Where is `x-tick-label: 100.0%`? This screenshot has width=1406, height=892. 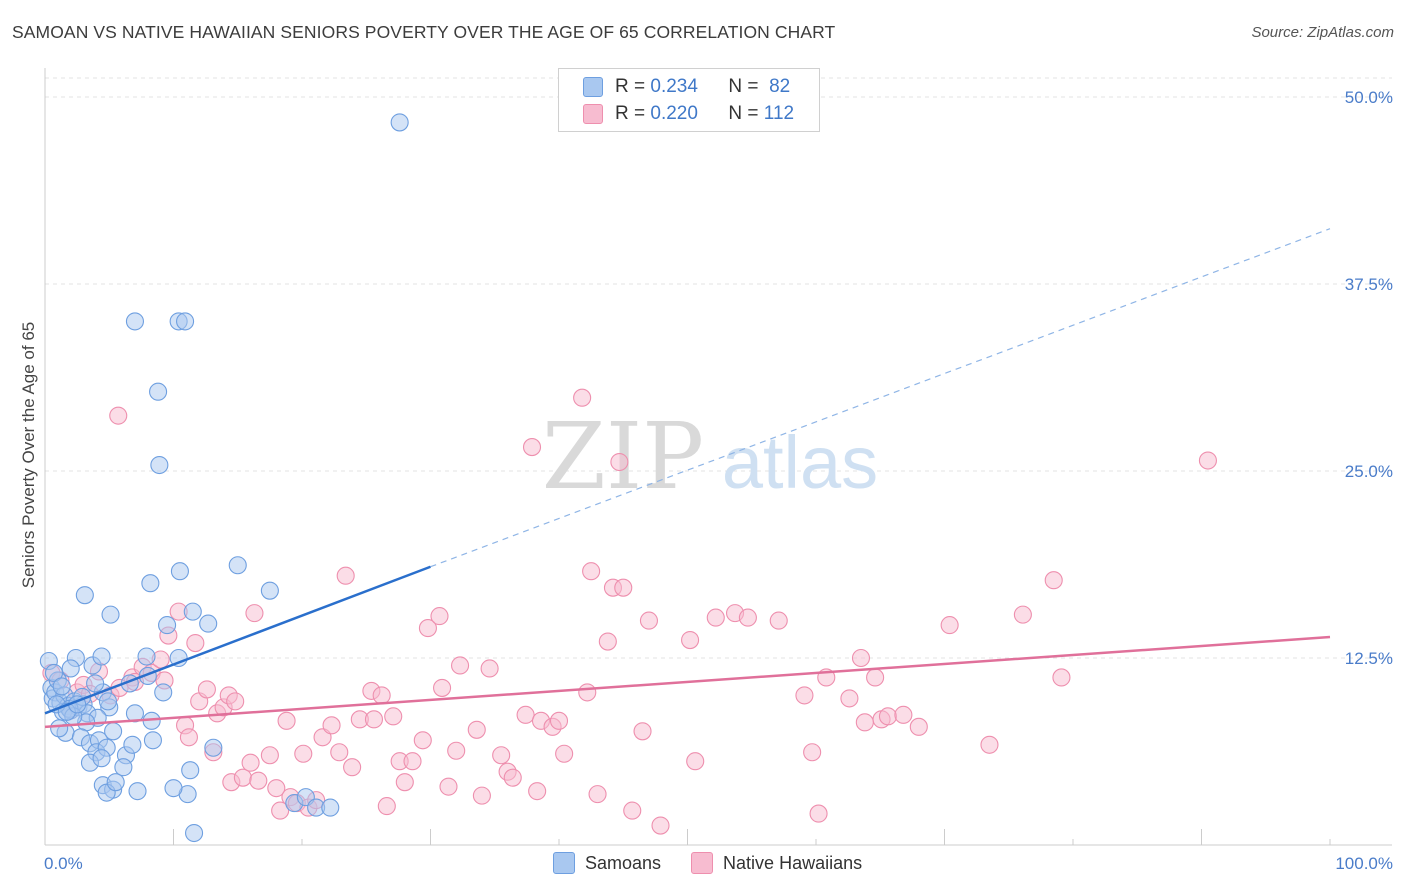 x-tick-label: 100.0% is located at coordinates (1364, 863).